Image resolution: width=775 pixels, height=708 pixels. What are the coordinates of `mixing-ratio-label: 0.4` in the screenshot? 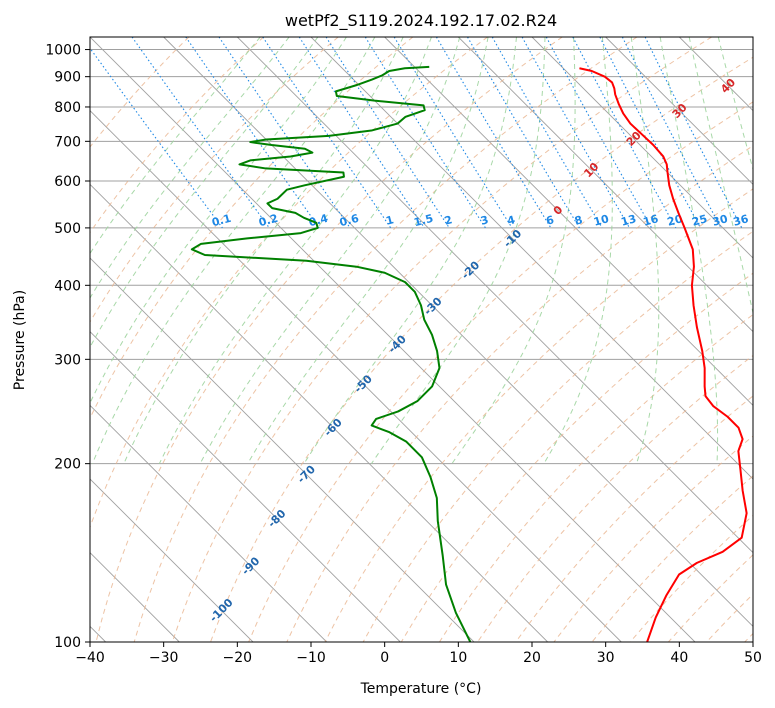 It's located at (318, 221).